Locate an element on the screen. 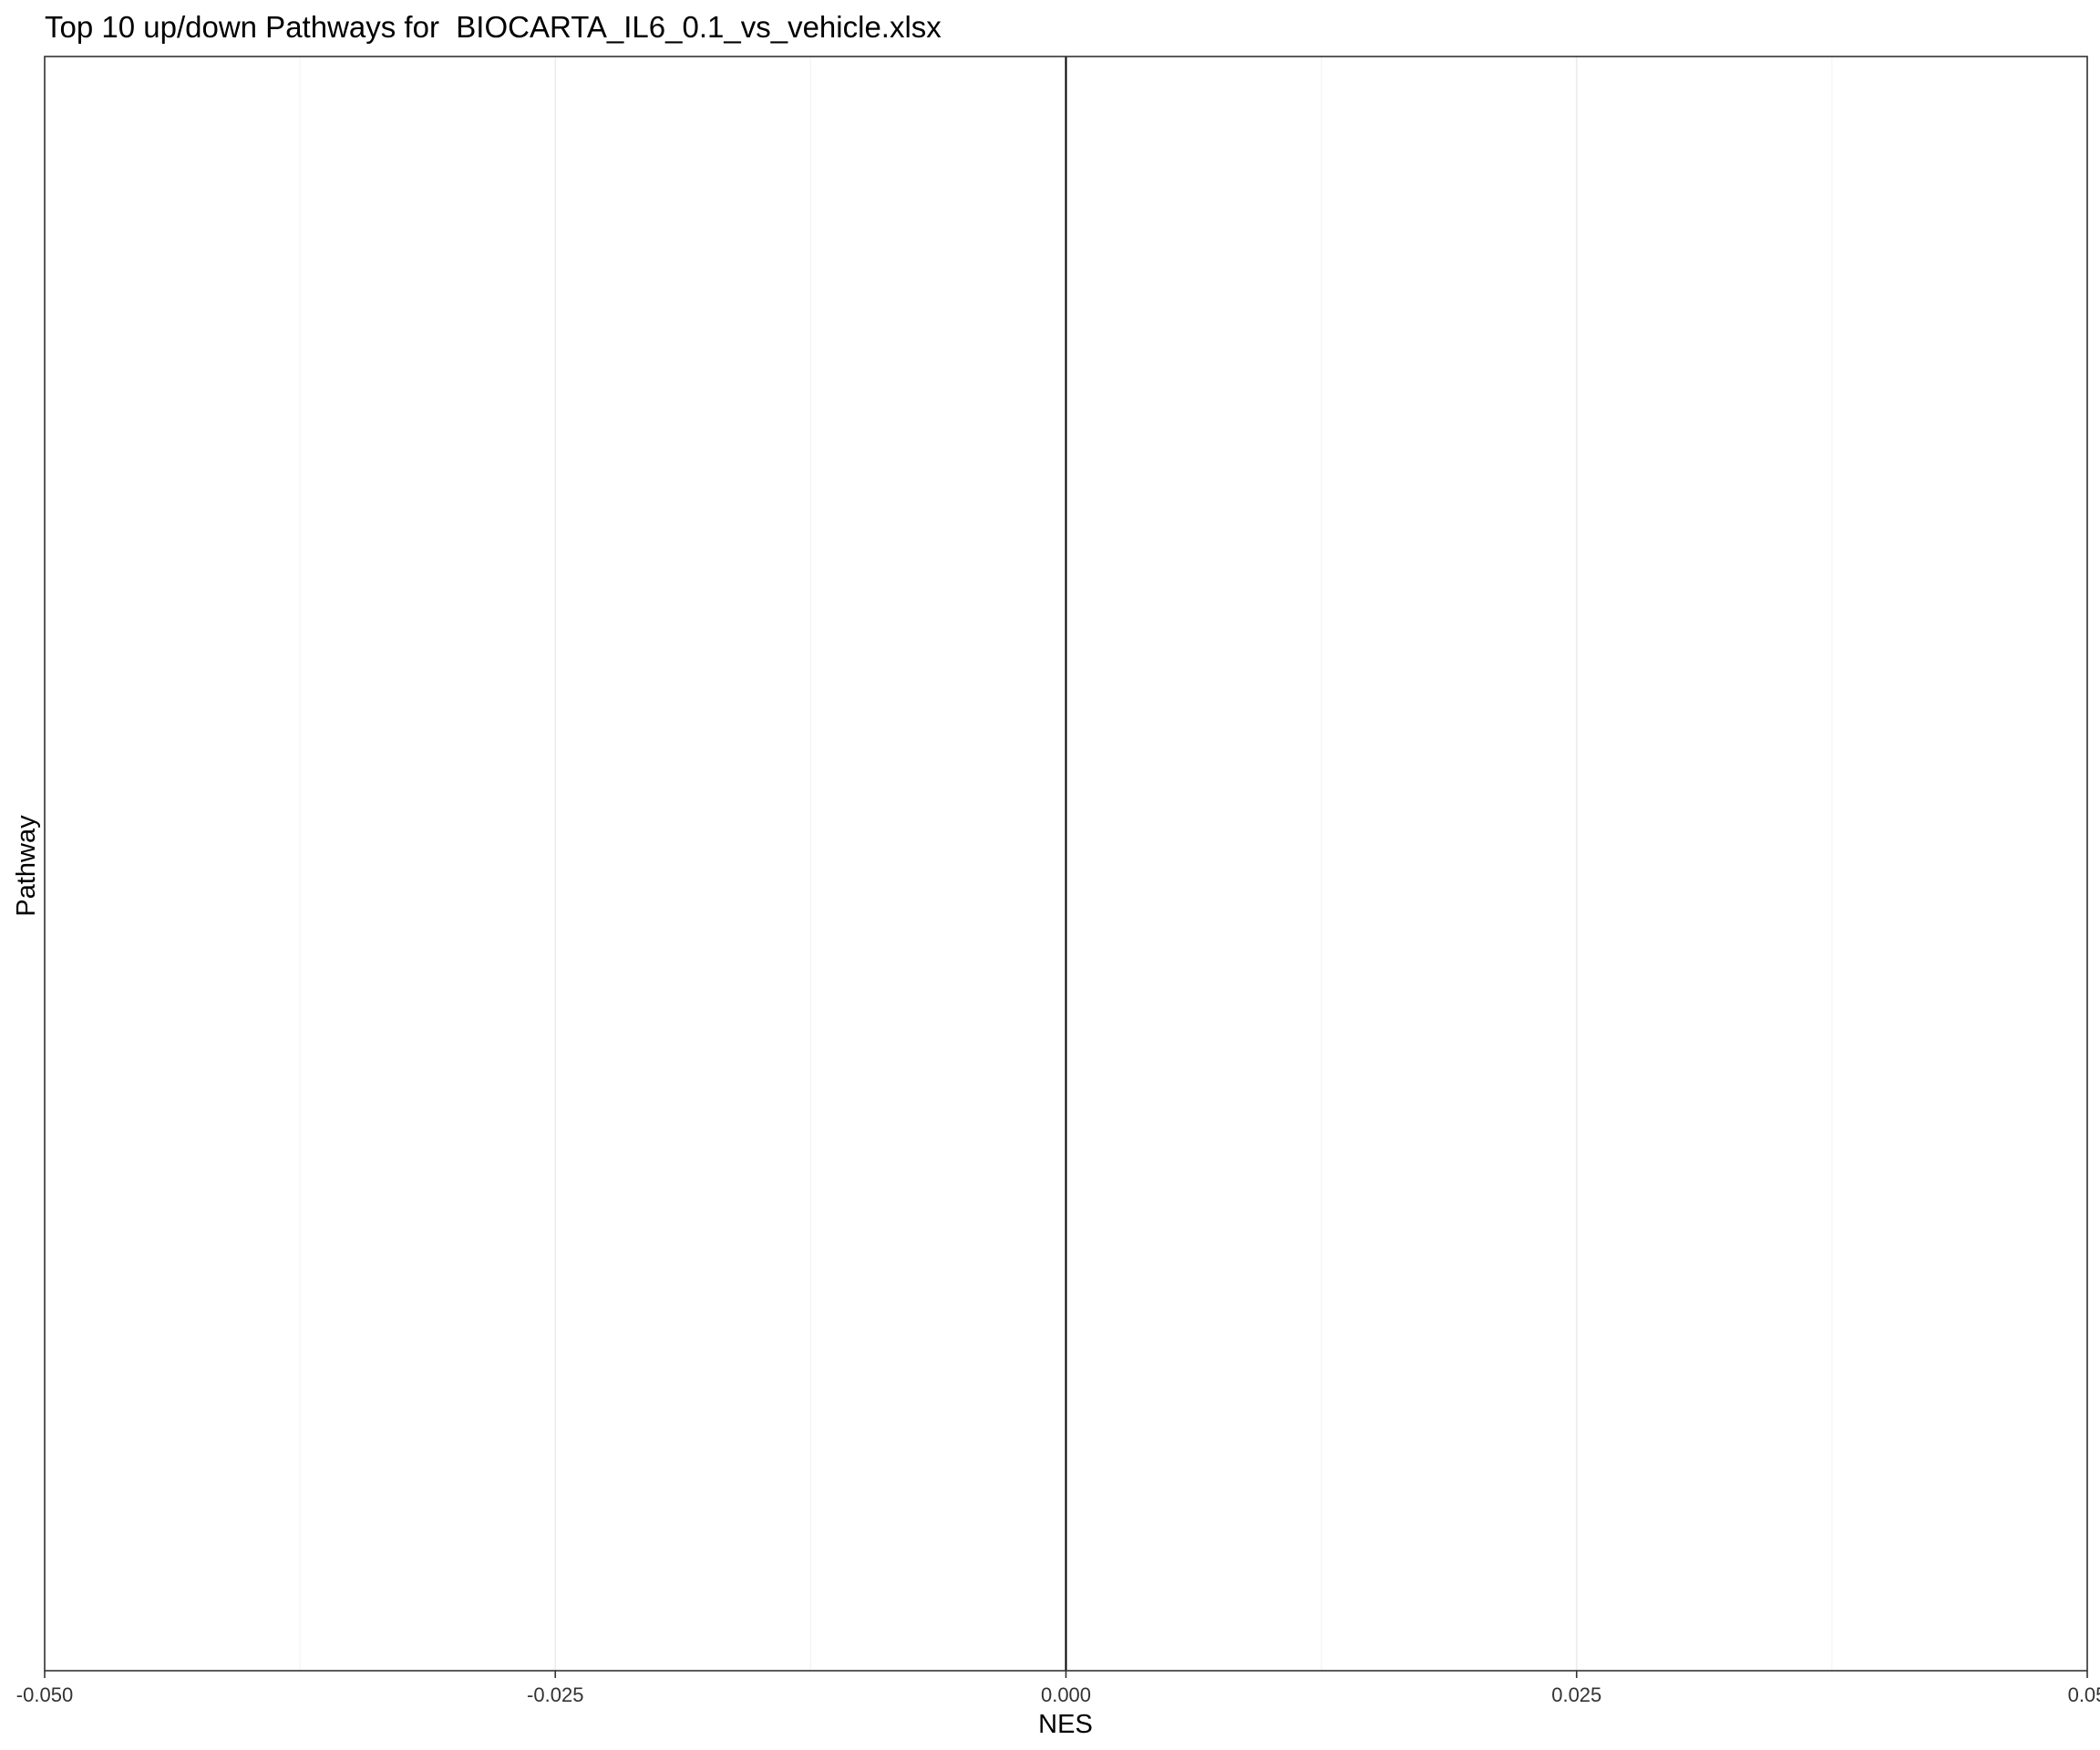  x-axis: -0.050 -0.025 0.000 0.025 0.05 is located at coordinates (1058, 1689).